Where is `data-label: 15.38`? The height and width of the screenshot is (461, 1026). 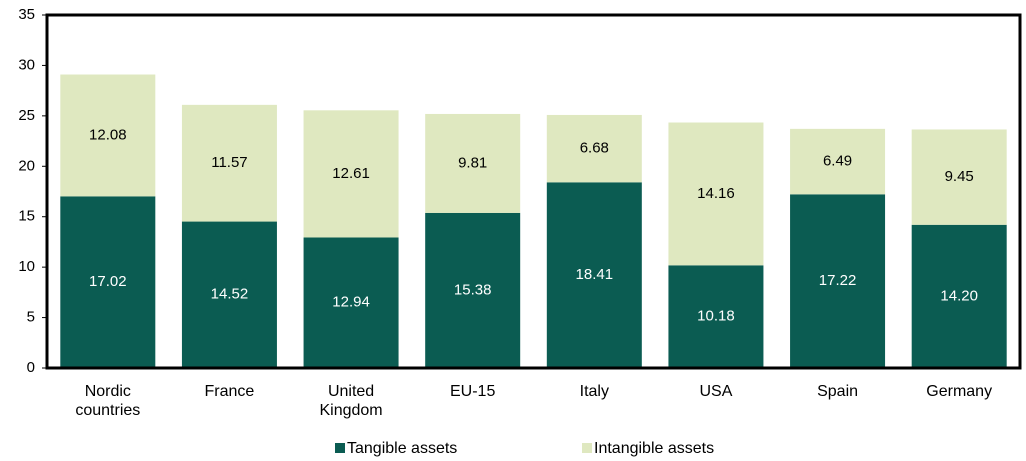
data-label: 15.38 is located at coordinates (473, 289).